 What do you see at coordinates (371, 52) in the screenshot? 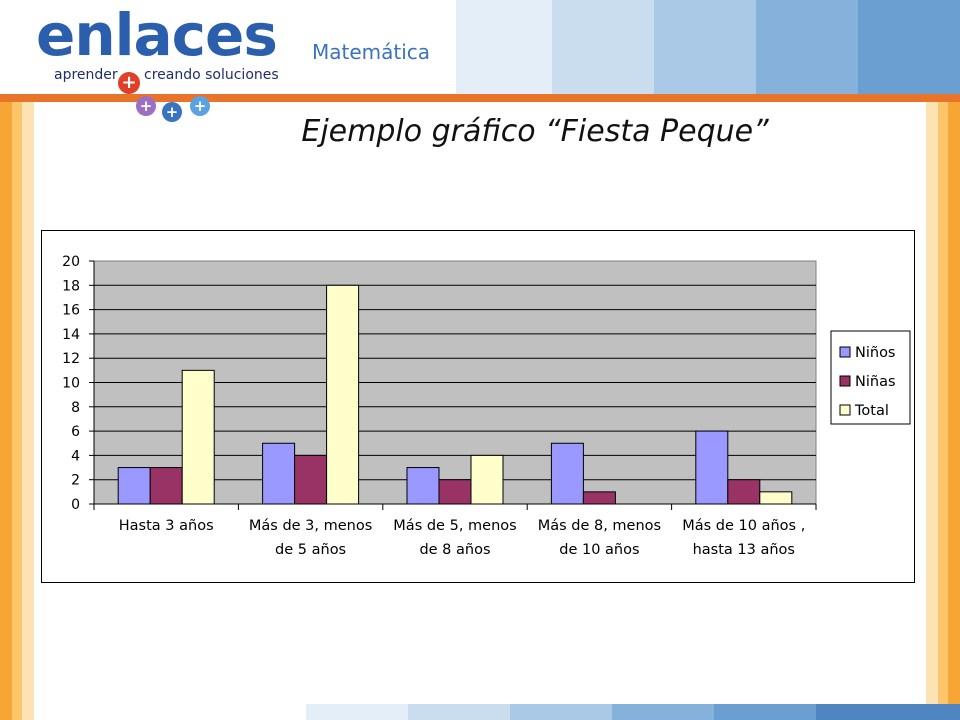
I see `logo-subtitle: Matemática` at bounding box center [371, 52].